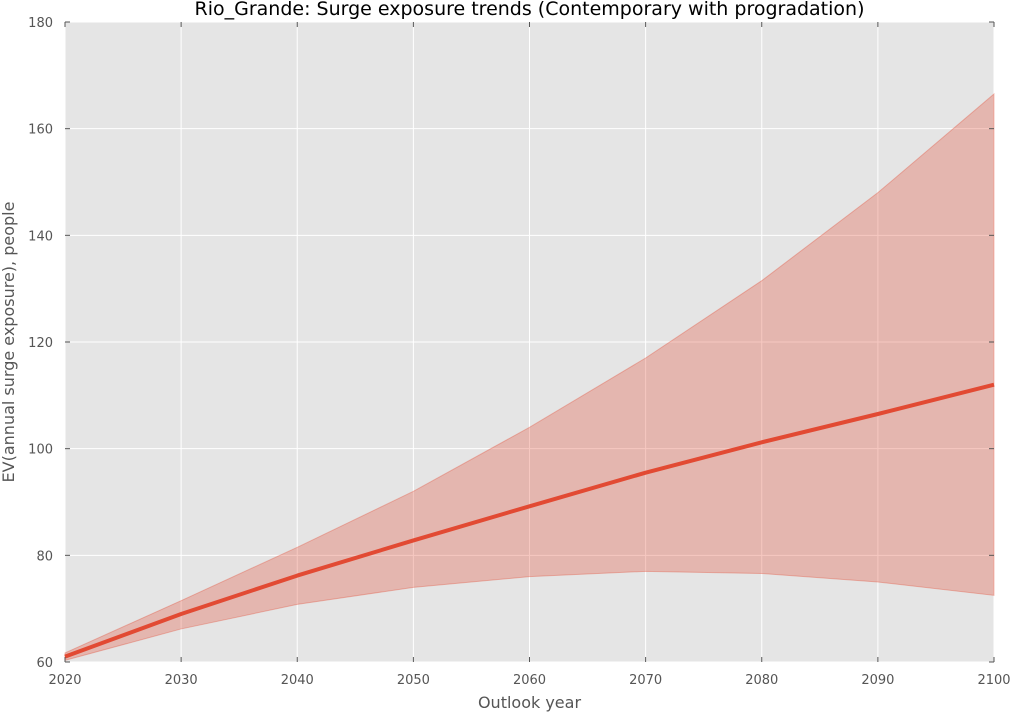 The width and height of the screenshot is (1011, 716). What do you see at coordinates (40, 23) in the screenshot?
I see `y-tick-label: 180` at bounding box center [40, 23].